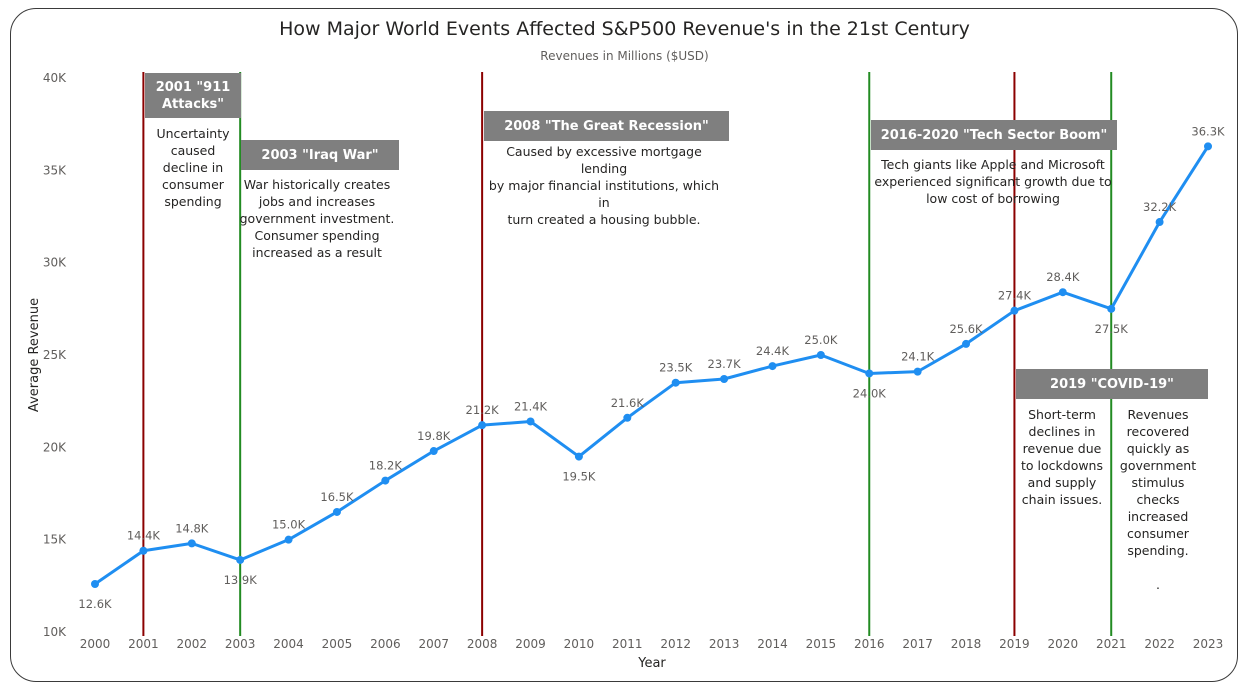 The image size is (1249, 690). I want to click on data-label: 25.0K, so click(821, 340).